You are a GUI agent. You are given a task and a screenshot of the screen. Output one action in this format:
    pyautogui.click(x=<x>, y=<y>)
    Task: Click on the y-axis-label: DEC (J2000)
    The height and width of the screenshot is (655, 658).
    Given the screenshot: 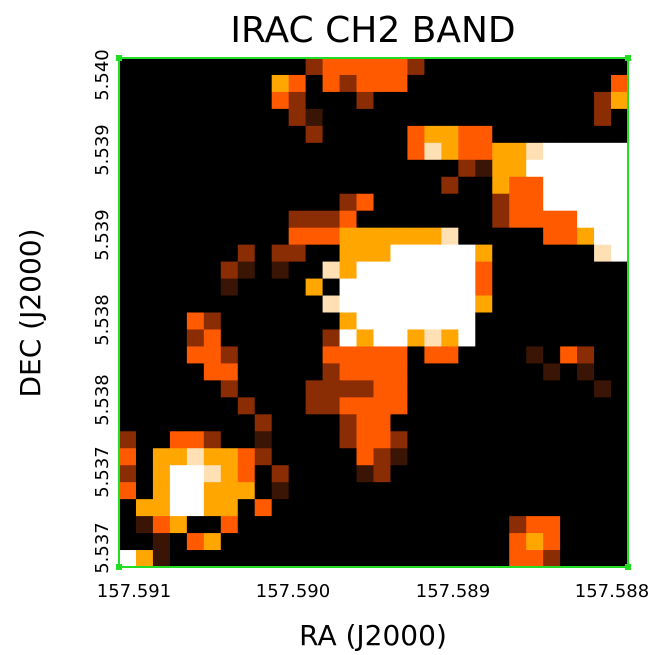 What is the action you would take?
    pyautogui.click(x=30, y=312)
    